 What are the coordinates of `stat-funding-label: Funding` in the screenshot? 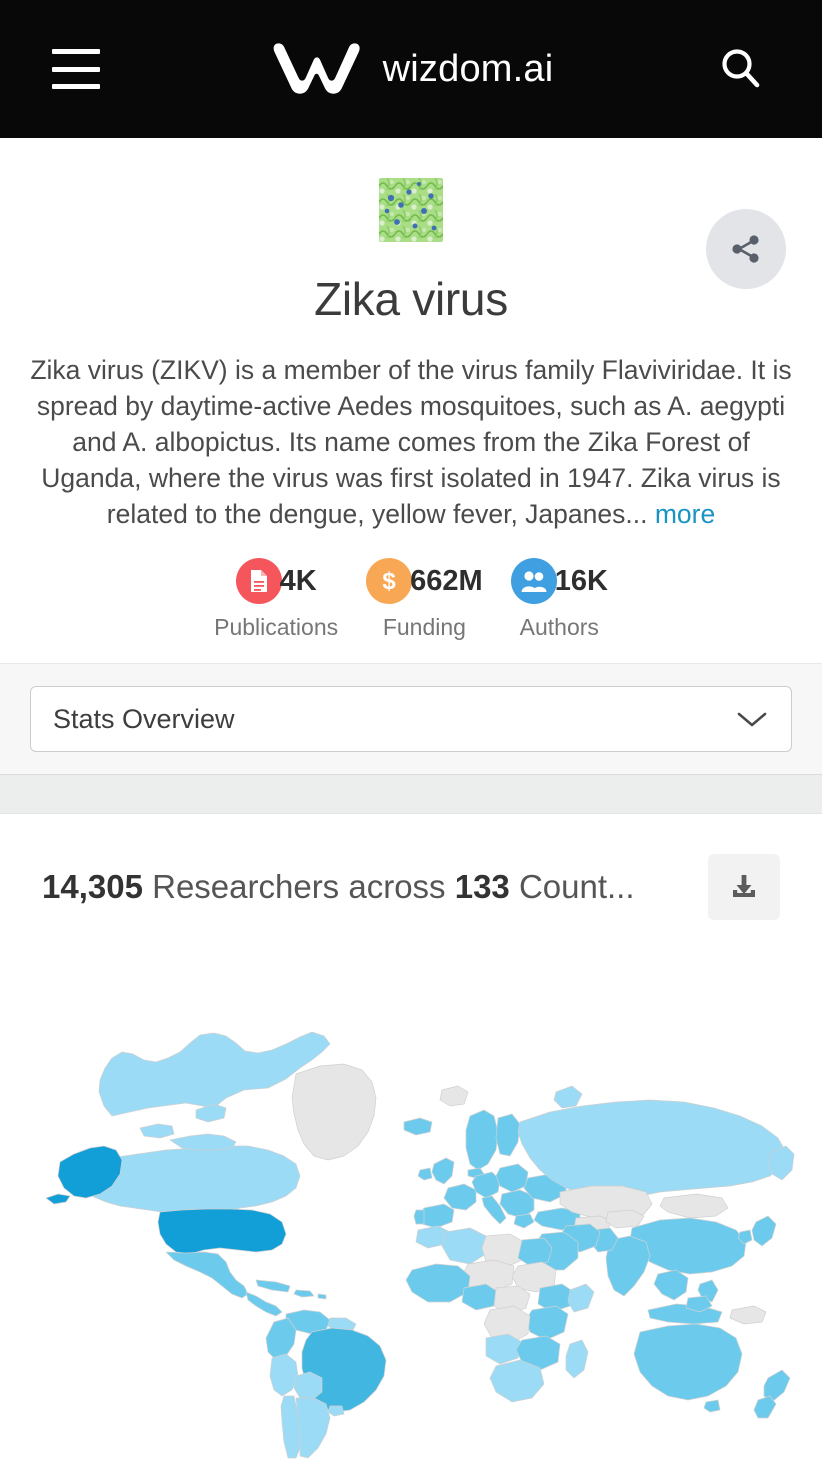 It's located at (424, 627).